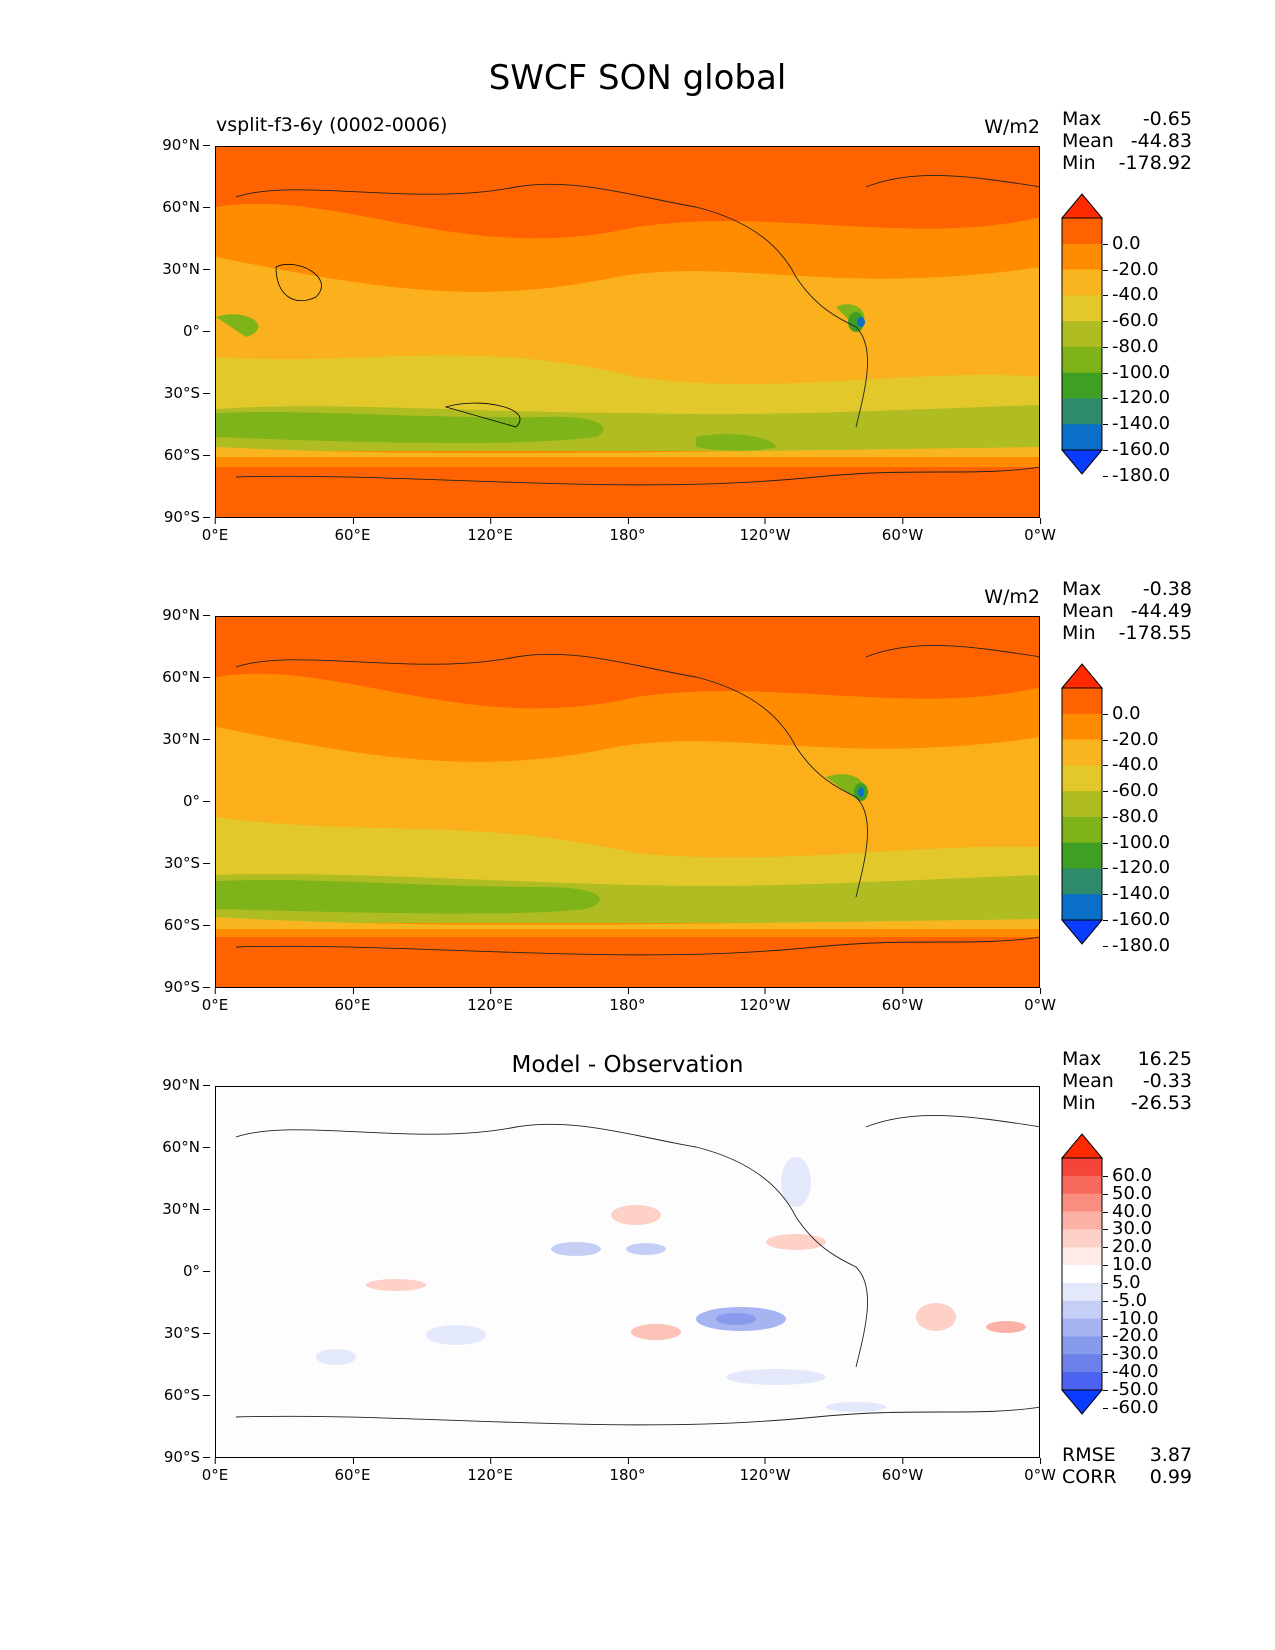 This screenshot has height=1650, width=1275. I want to click on xtick-label: 120°W, so click(765, 1001).